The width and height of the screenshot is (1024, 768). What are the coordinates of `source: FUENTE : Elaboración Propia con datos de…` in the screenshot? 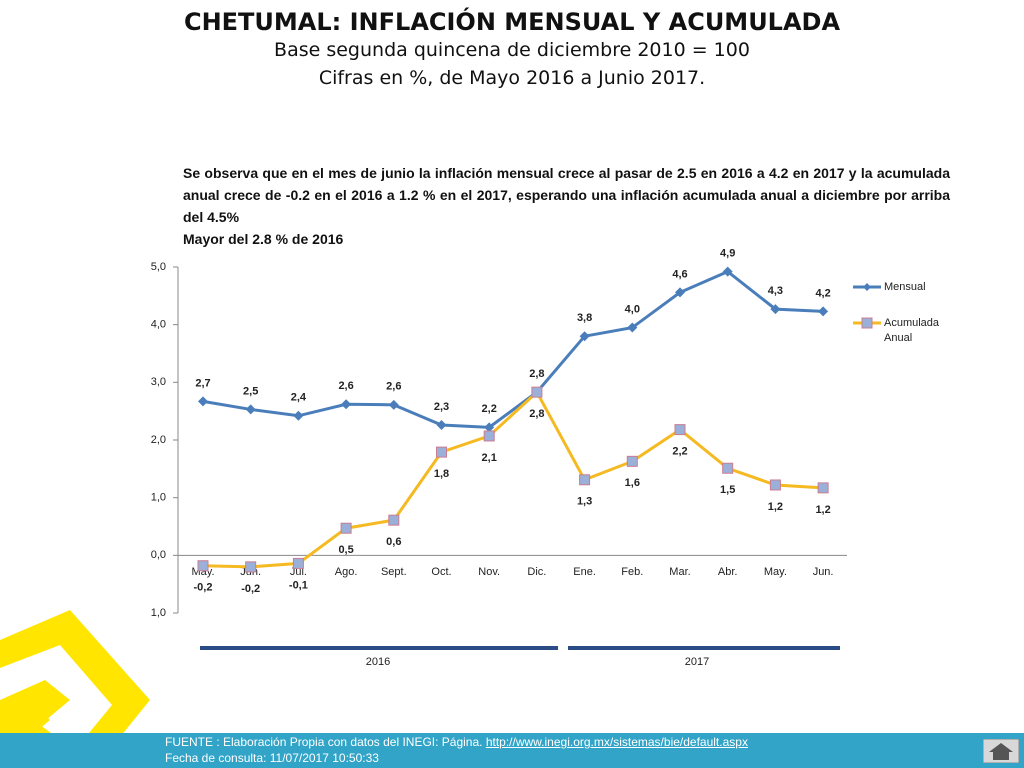 It's located at (456, 742).